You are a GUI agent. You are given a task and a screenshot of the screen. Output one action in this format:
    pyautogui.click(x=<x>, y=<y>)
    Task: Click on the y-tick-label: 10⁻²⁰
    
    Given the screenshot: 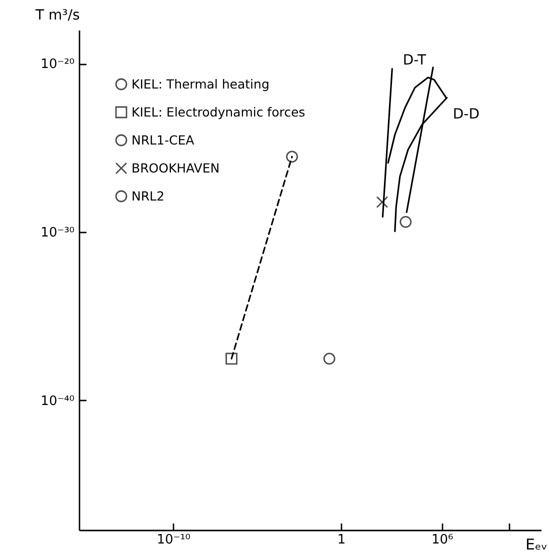 What is the action you would take?
    pyautogui.click(x=57, y=64)
    